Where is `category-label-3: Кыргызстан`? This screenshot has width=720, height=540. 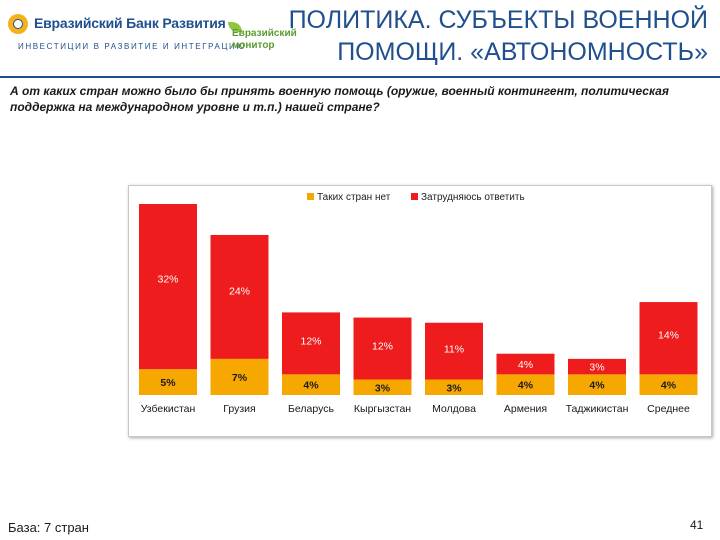 category-label-3: Кыргызстан is located at coordinates (382, 409).